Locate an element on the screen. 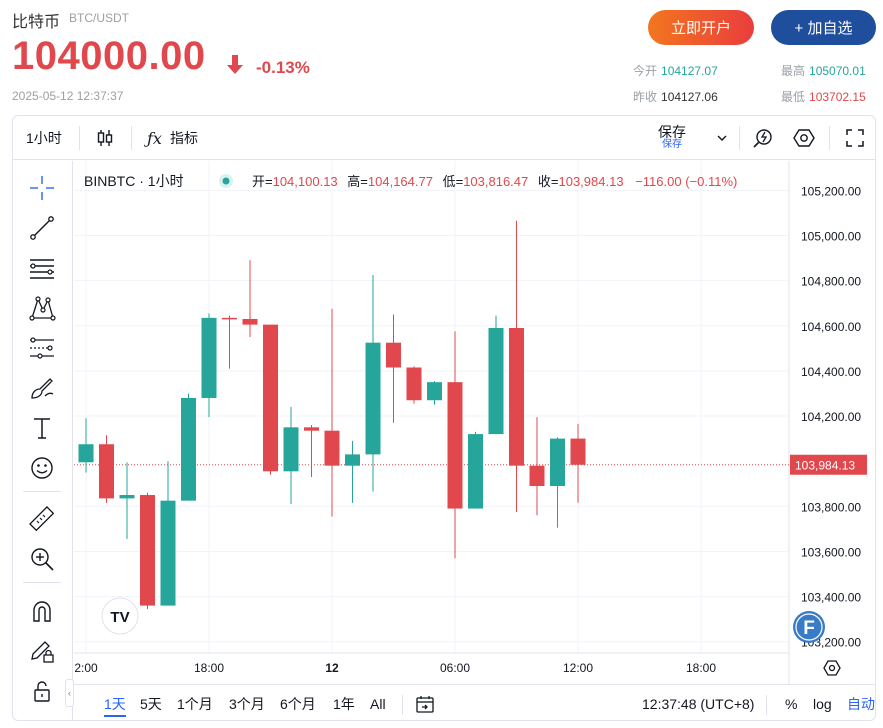  price-tick-label: 103,800.00 is located at coordinates (831, 507).